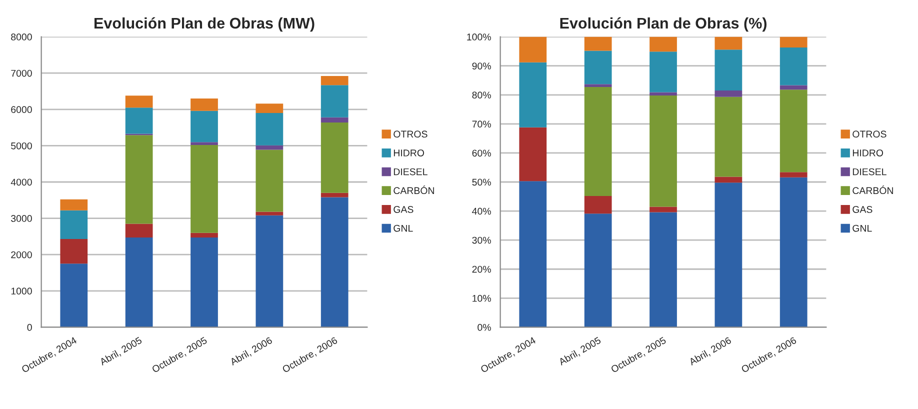 This screenshot has height=409, width=918. I want to click on y-tick-label: 4000, so click(21, 182).